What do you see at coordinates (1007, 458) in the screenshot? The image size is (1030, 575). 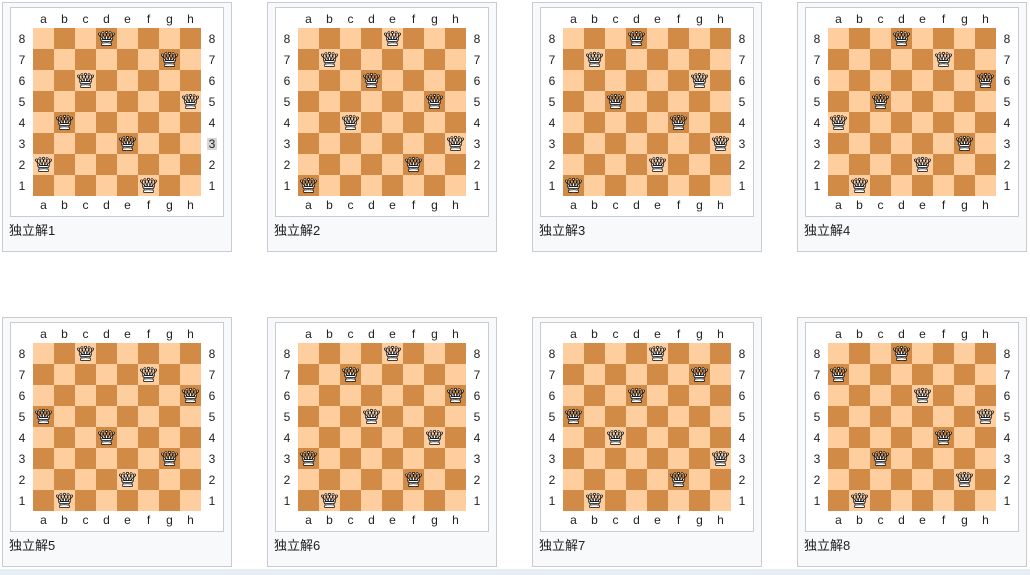 I see `rank-label-text: 3` at bounding box center [1007, 458].